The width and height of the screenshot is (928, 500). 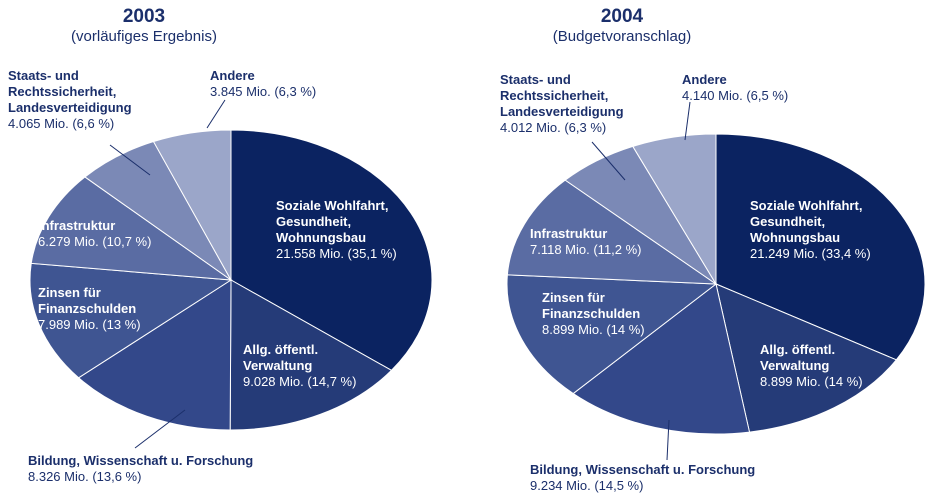 I want to click on chart-subtitle: (Budgetvoranschlag), so click(x=622, y=36).